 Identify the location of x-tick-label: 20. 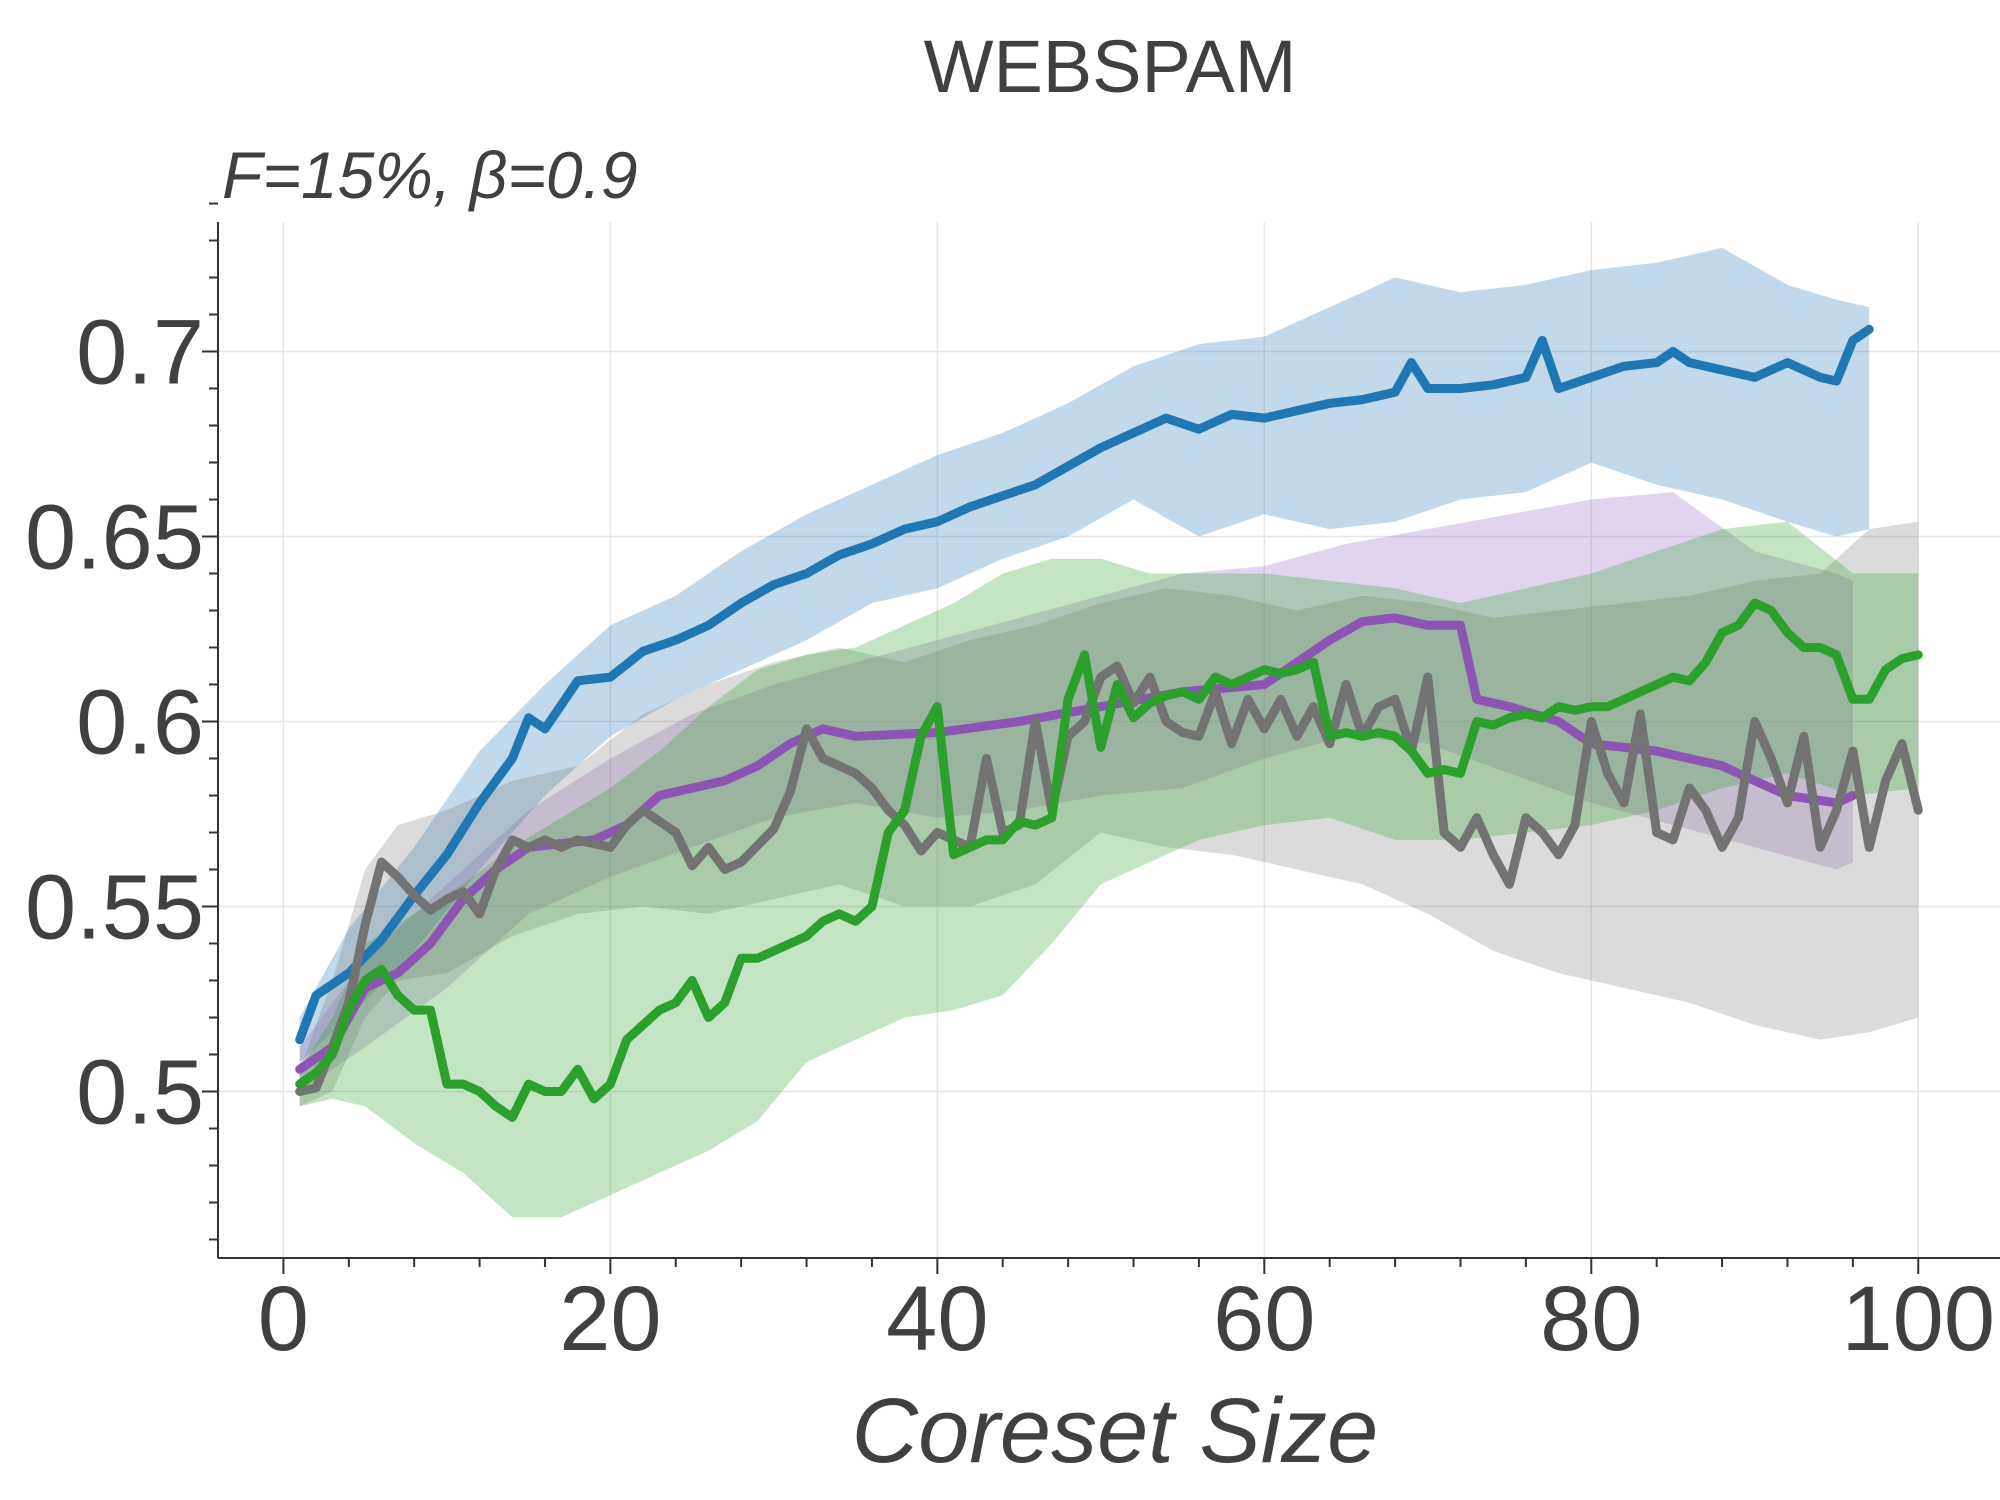
(610, 1319).